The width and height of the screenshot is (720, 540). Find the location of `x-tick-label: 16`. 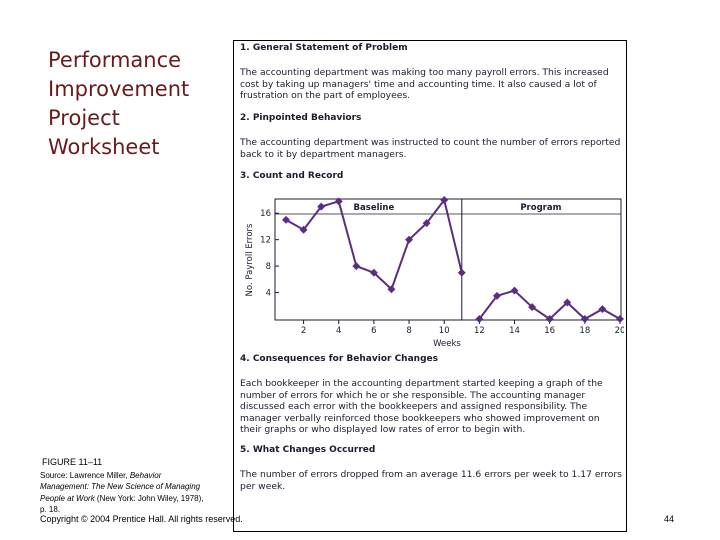

x-tick-label: 16 is located at coordinates (549, 331).